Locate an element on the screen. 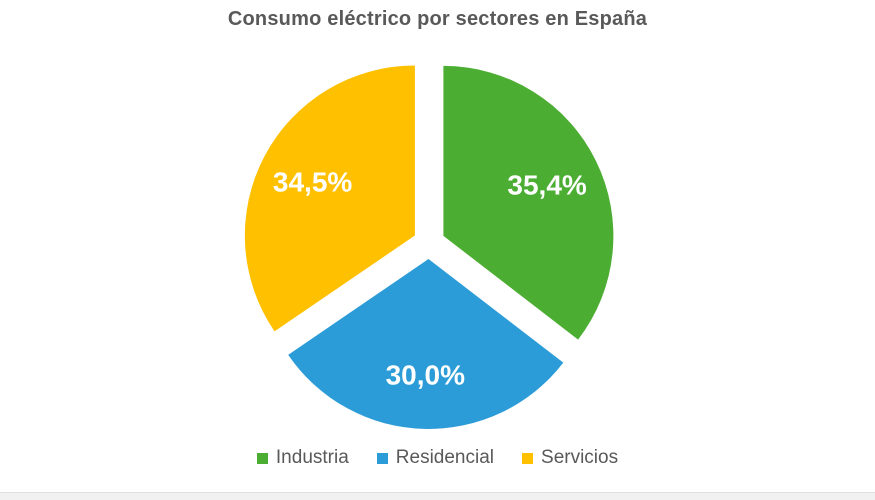 This screenshot has height=500, width=875. legend-item-industria: Industria is located at coordinates (302, 458).